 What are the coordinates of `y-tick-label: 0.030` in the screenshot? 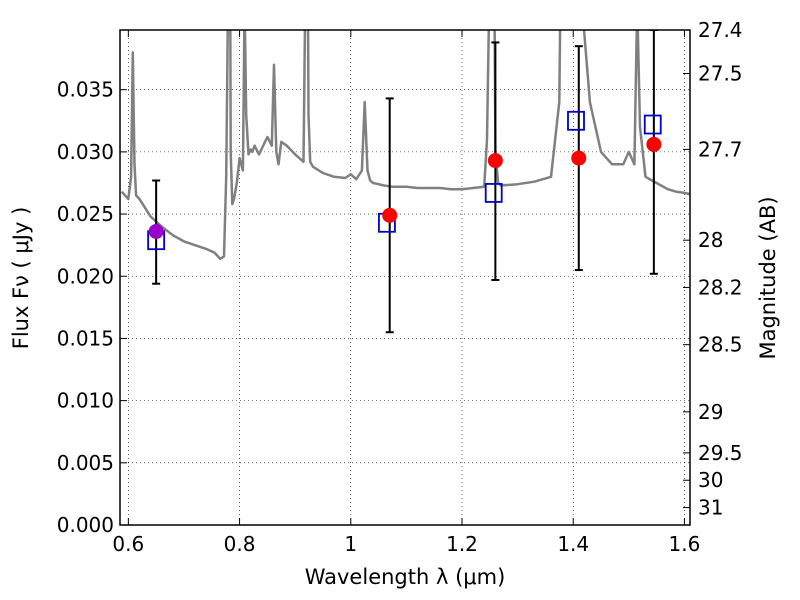 It's located at (85, 152).